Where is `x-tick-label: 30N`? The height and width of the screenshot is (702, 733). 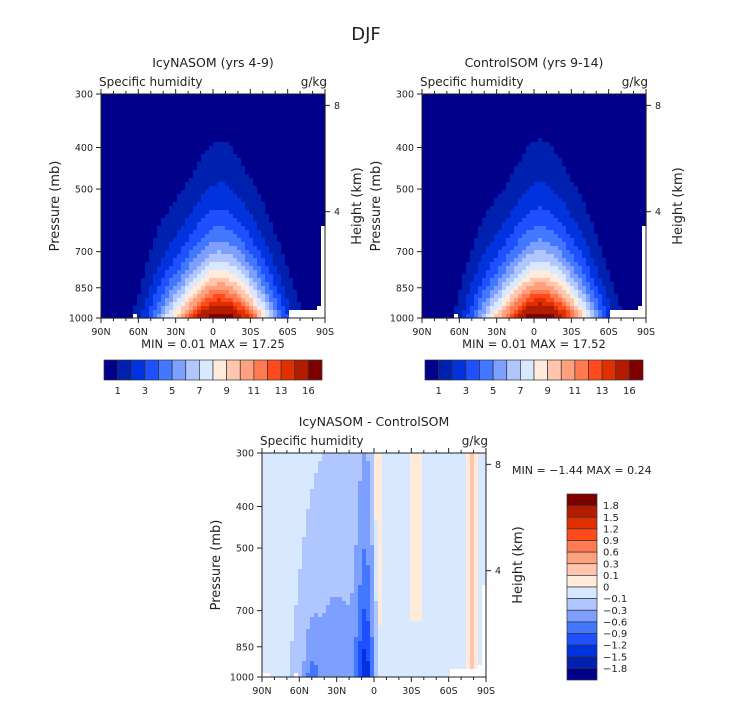 x-tick-label: 30N is located at coordinates (175, 332).